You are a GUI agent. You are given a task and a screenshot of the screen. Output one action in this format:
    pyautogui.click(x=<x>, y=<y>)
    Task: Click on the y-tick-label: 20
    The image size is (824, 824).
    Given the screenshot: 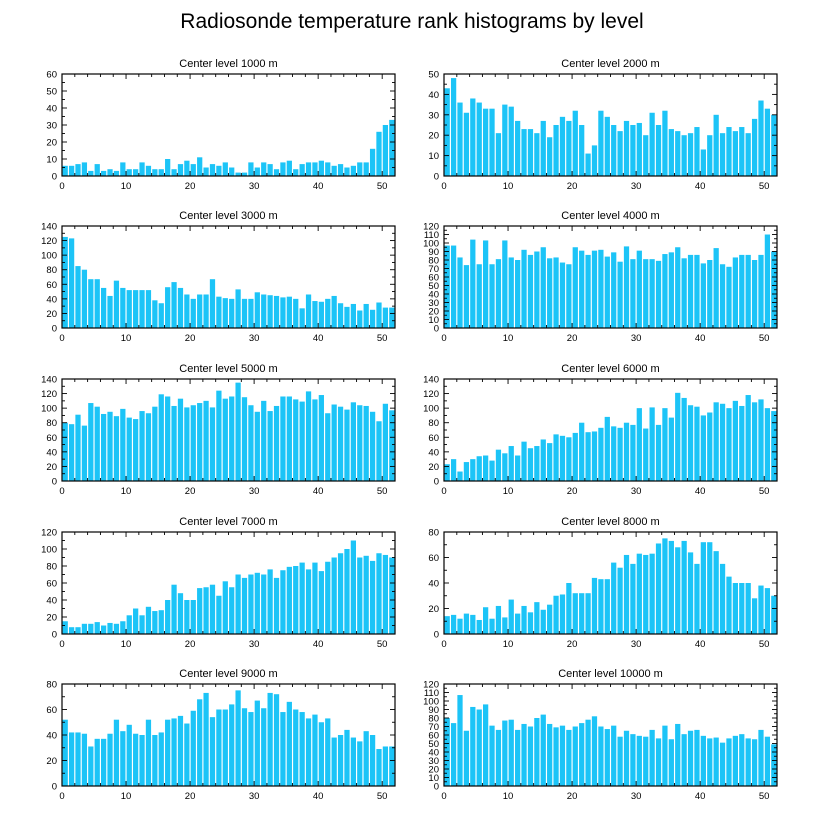 What is the action you would take?
    pyautogui.click(x=433, y=467)
    